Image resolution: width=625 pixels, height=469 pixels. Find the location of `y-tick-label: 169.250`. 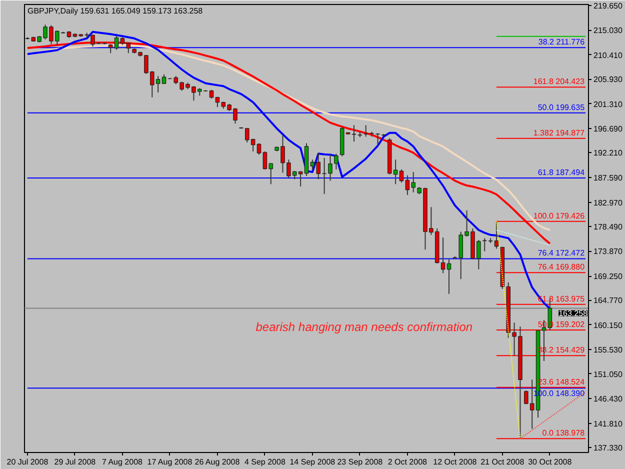

y-tick-label: 169.250 is located at coordinates (608, 277).